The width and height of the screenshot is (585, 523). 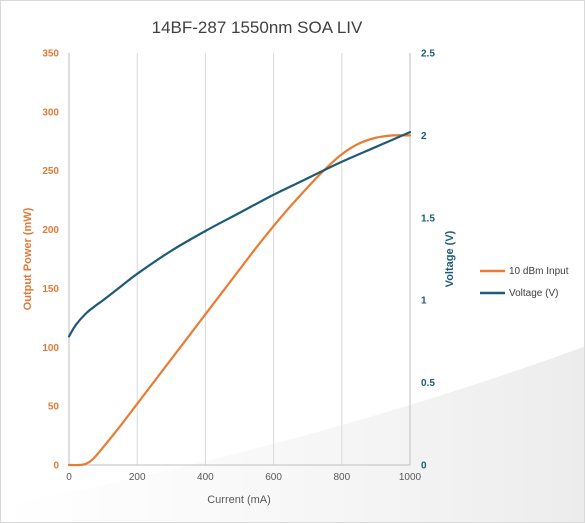 I want to click on x-tick-label: 600, so click(x=273, y=477).